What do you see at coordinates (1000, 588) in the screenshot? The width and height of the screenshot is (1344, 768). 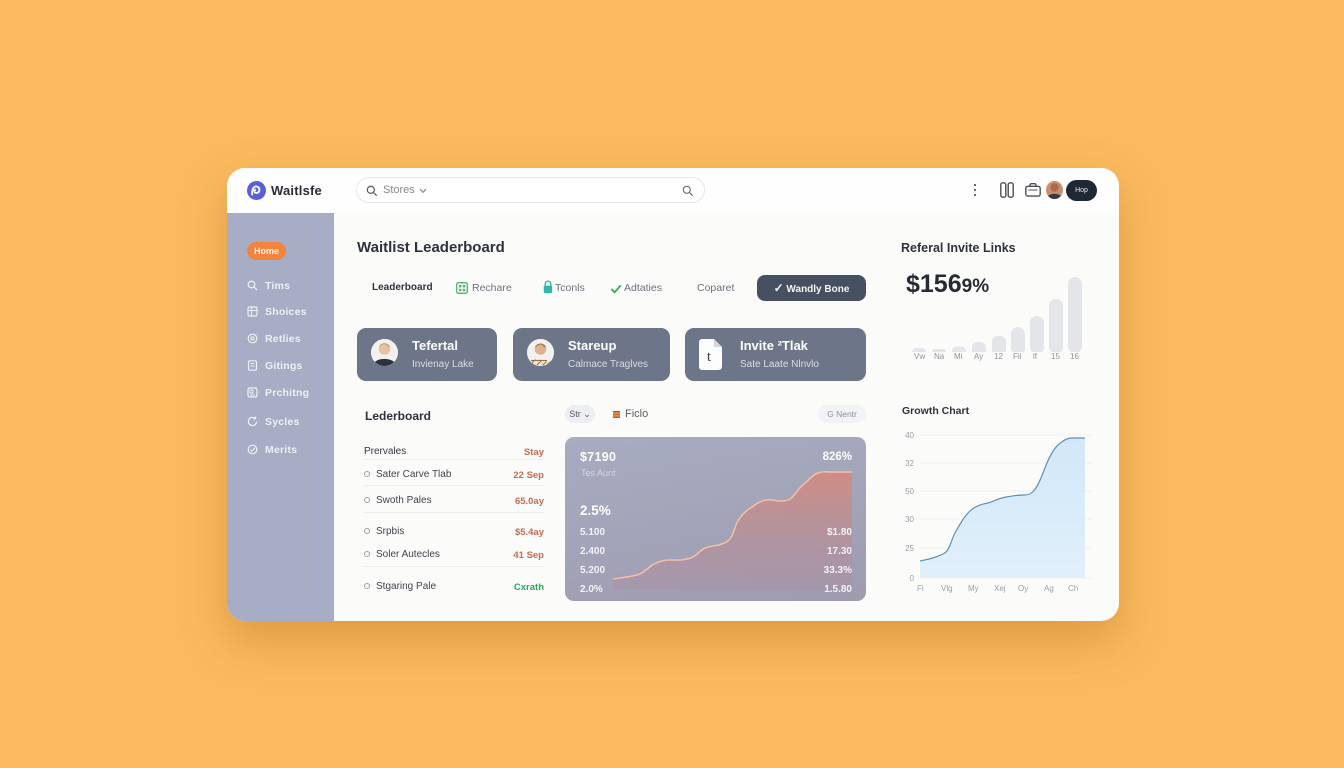 I see `svg-text: Xej` at bounding box center [1000, 588].